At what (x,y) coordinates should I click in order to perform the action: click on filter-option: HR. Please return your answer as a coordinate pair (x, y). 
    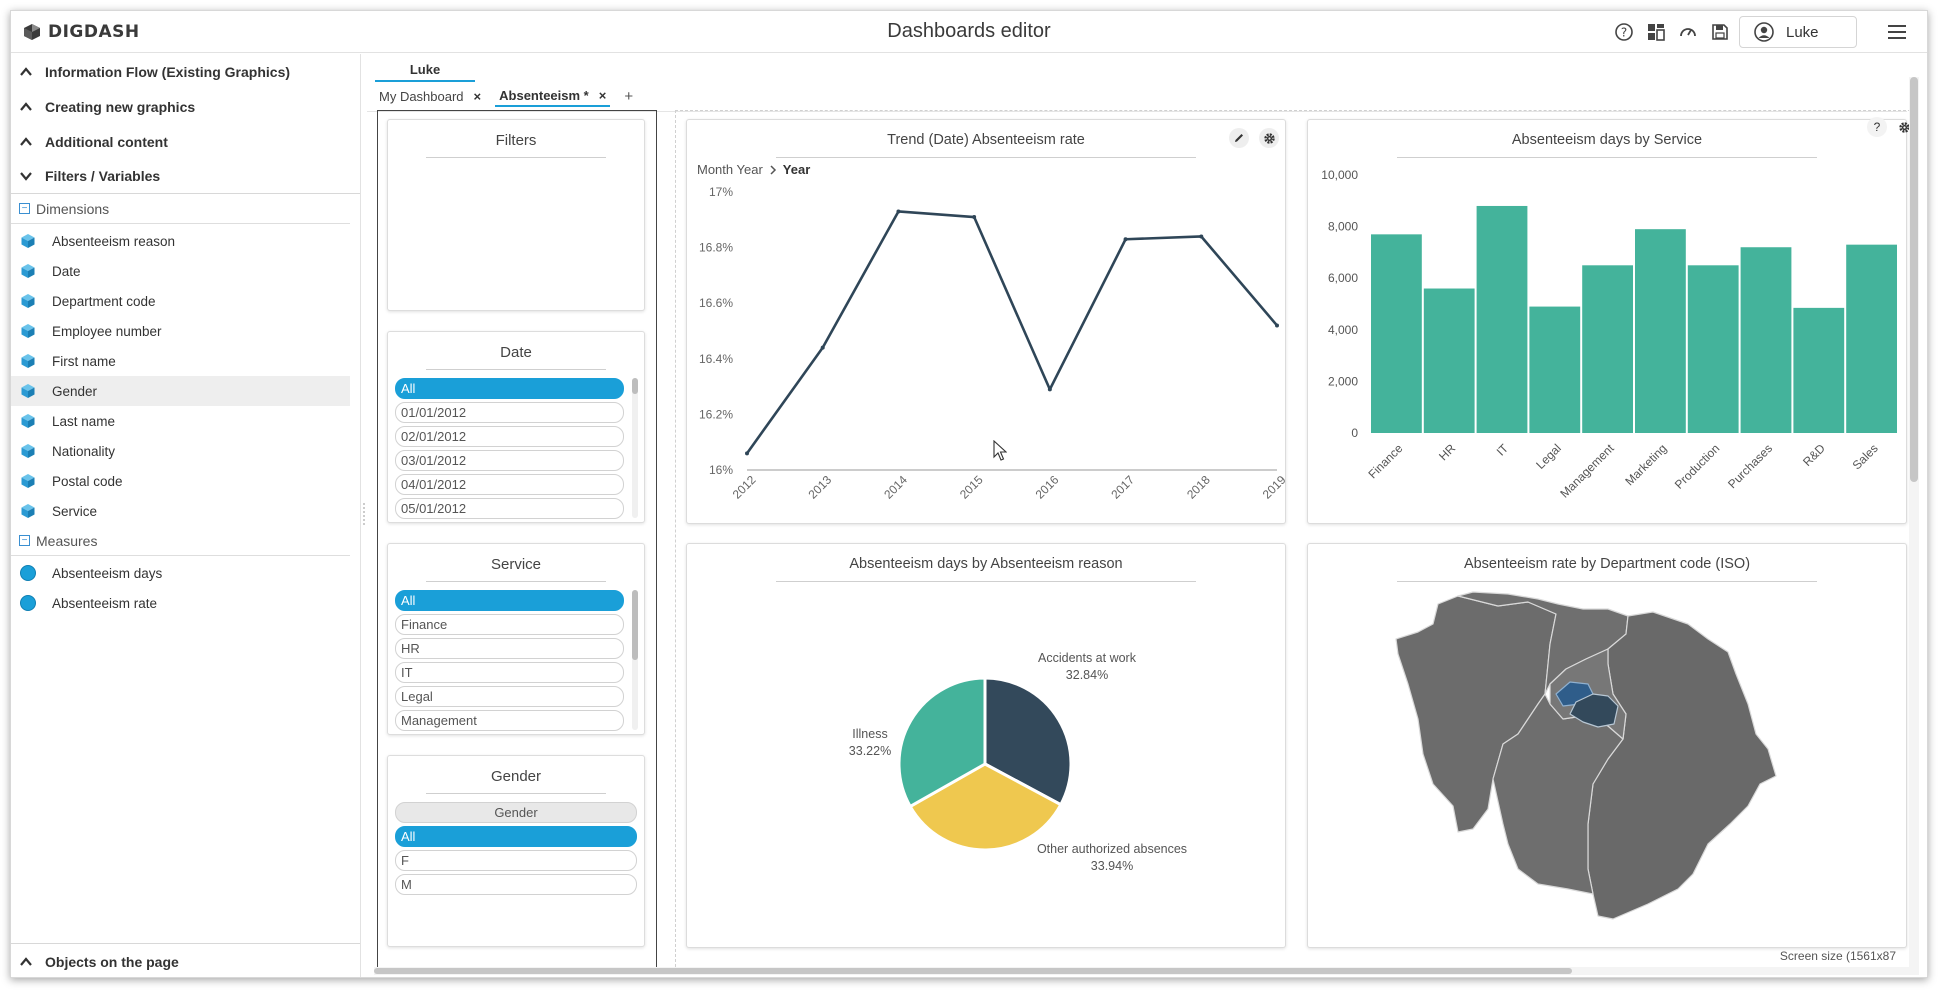
    Looking at the image, I should click on (509, 648).